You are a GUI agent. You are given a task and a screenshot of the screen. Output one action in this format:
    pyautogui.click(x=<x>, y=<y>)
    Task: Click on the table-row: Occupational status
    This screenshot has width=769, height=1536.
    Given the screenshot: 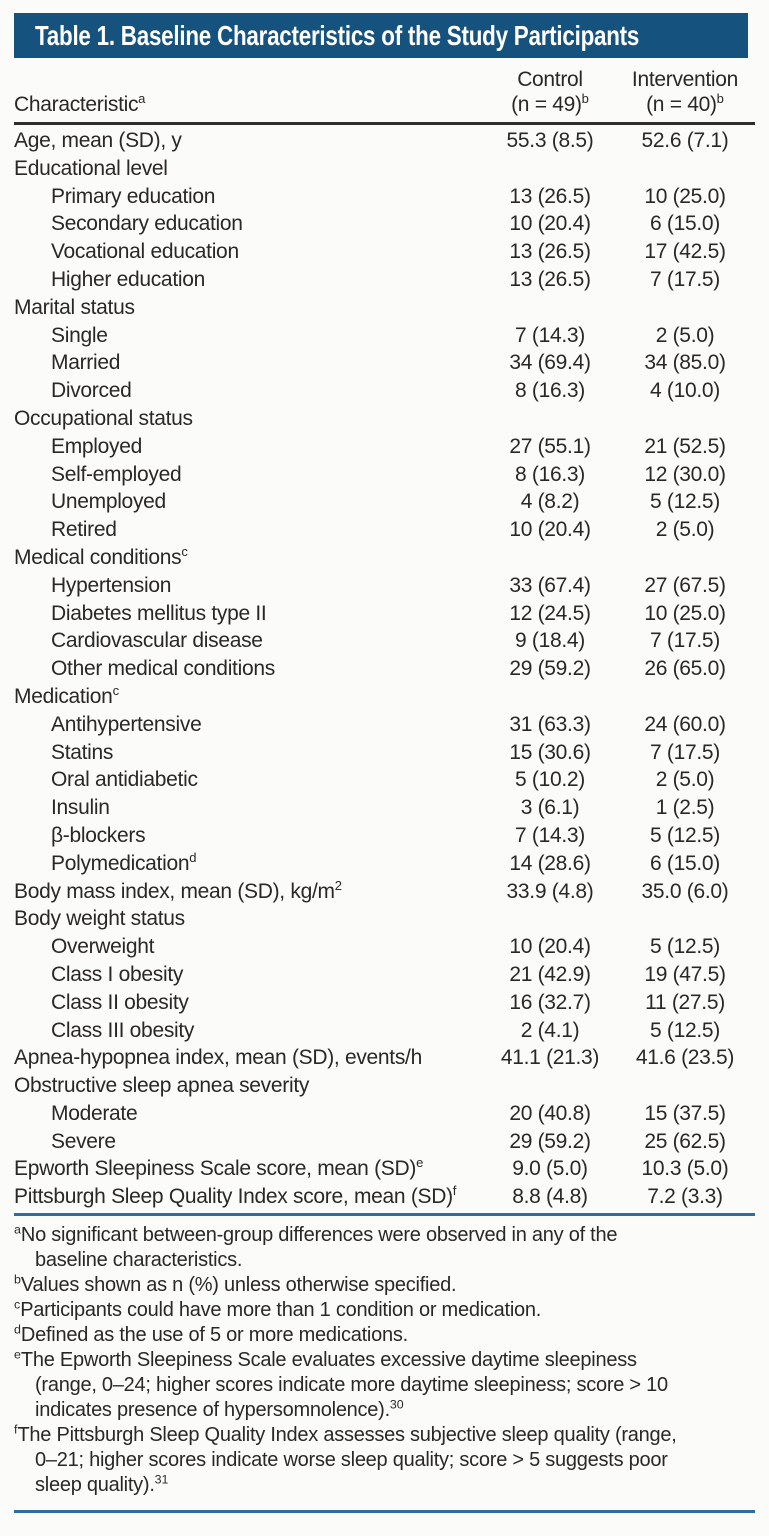 What is the action you would take?
    pyautogui.click(x=384, y=419)
    